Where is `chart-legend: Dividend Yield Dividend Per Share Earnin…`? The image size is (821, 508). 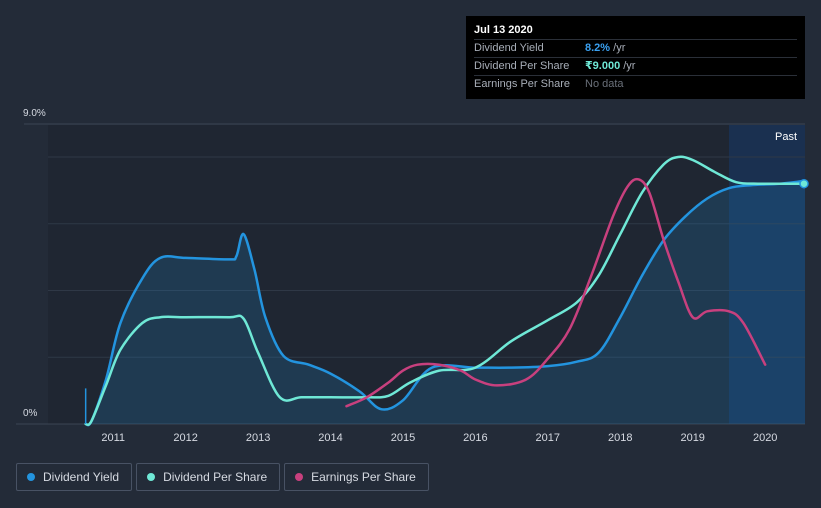
chart-legend: Dividend Yield Dividend Per Share Earnin… is located at coordinates (222, 477).